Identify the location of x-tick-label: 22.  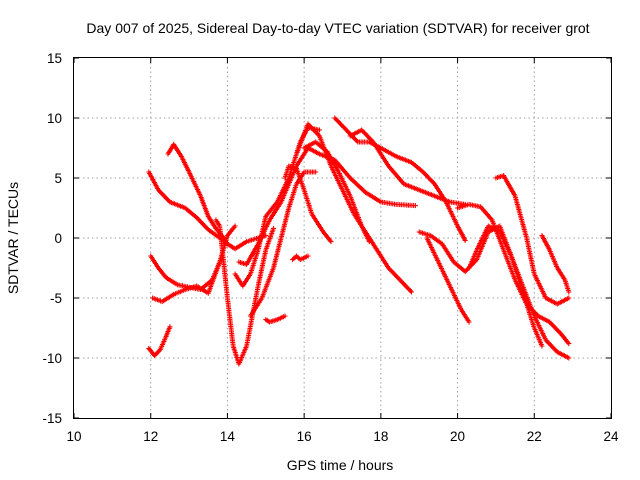
(534, 436).